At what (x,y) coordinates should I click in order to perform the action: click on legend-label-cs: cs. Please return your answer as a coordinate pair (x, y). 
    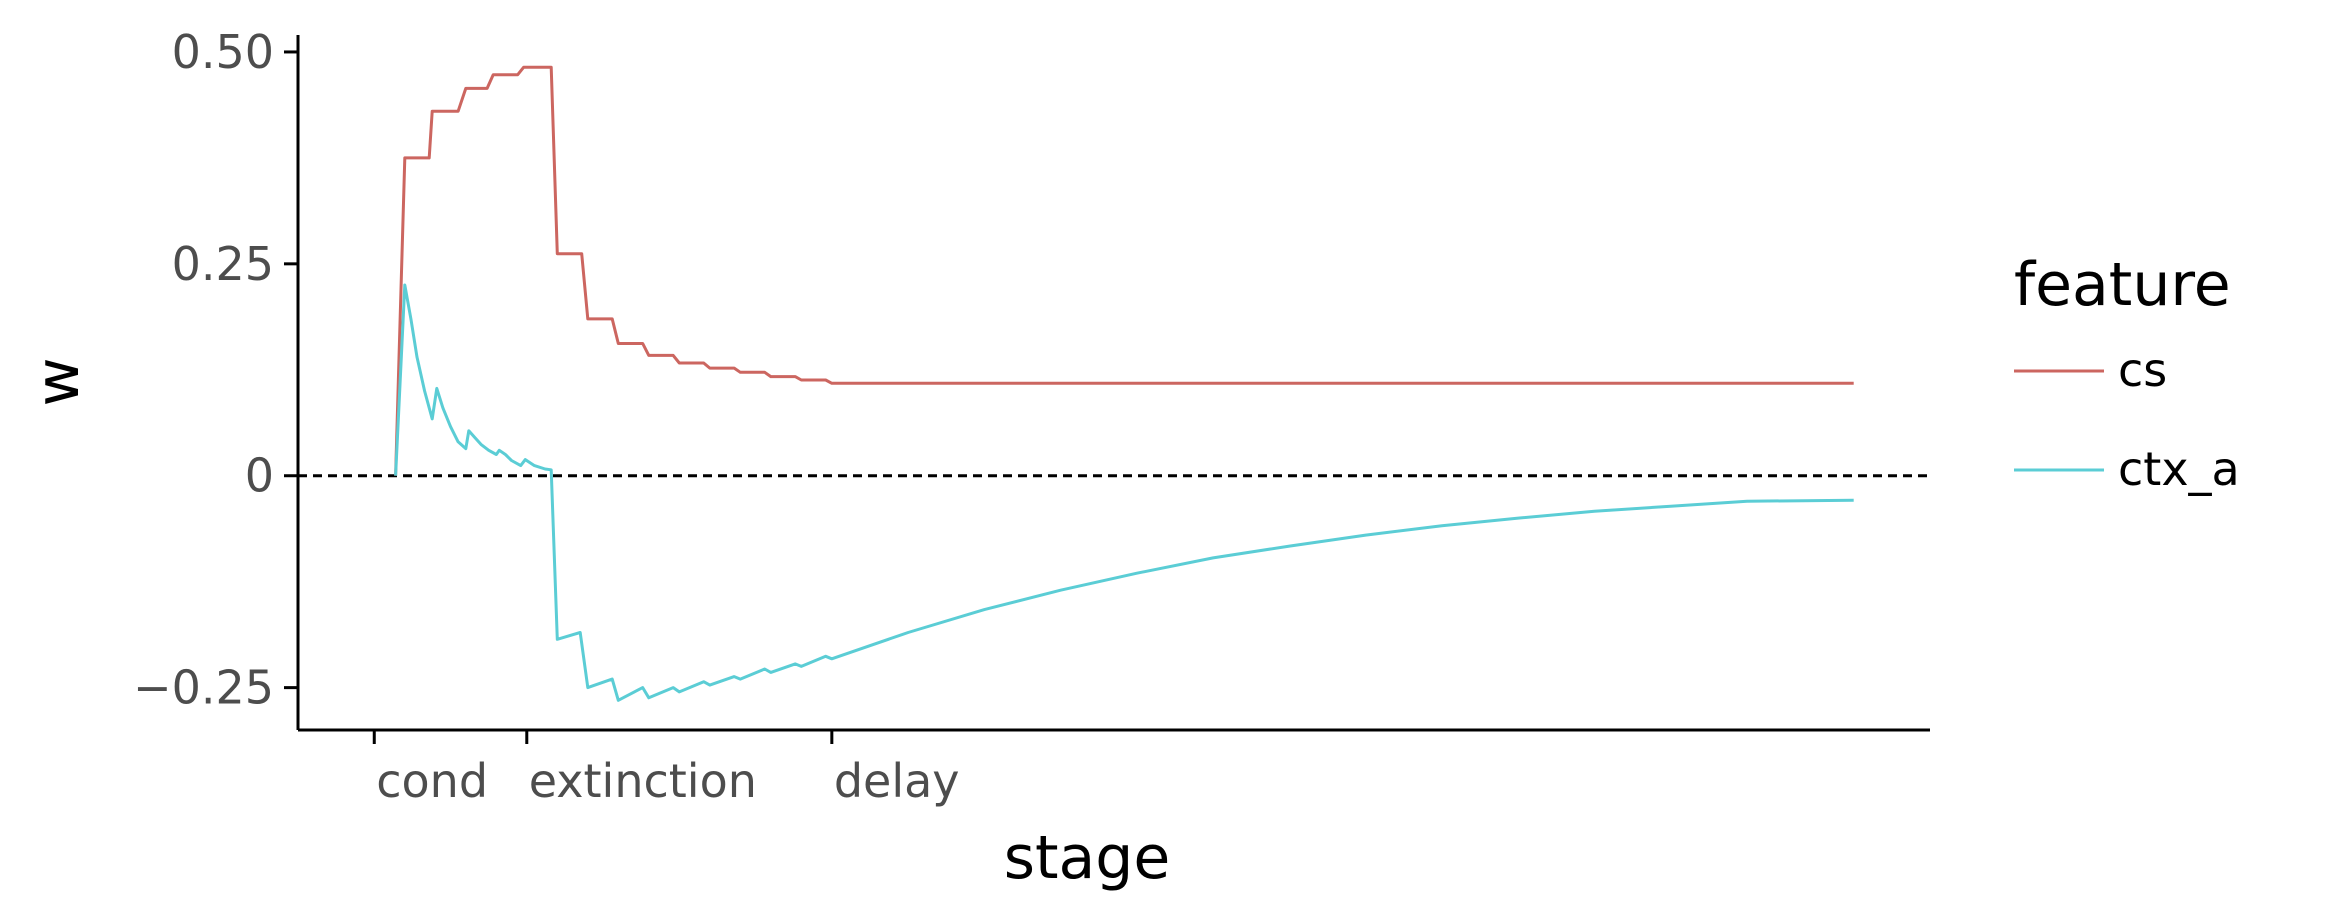
    Looking at the image, I should click on (2142, 370).